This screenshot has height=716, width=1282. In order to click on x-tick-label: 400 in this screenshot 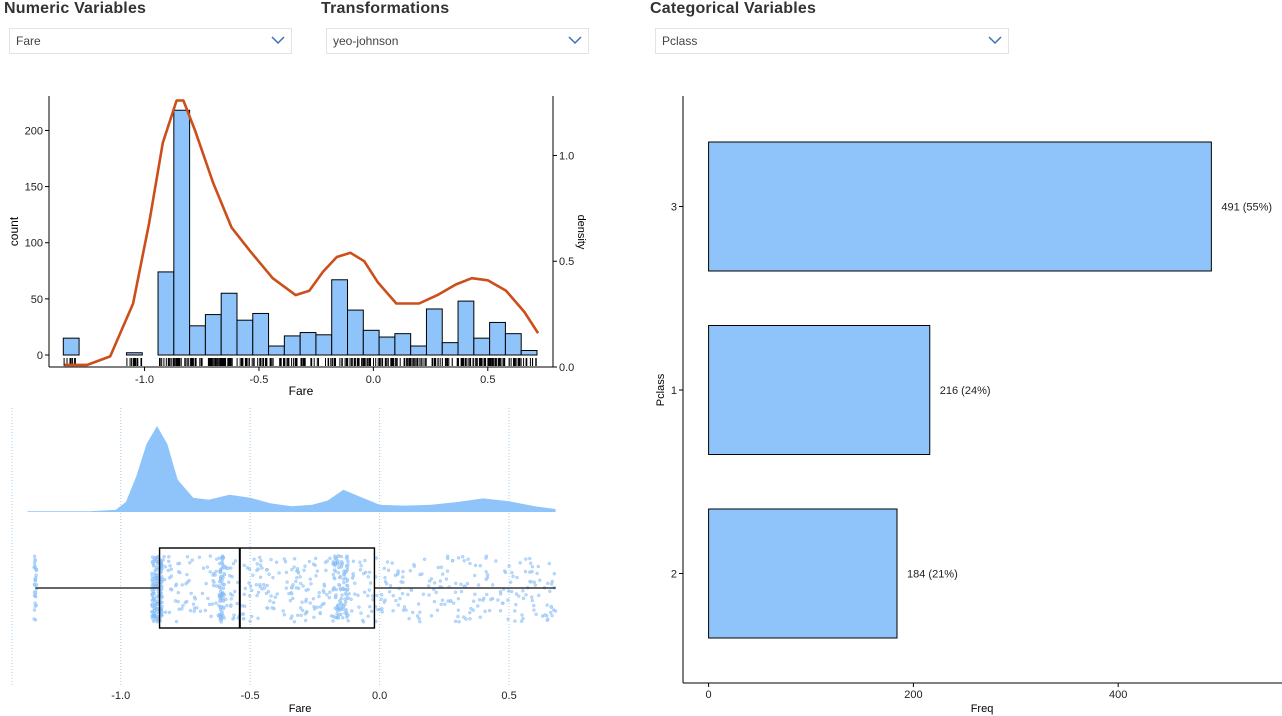, I will do `click(1118, 695)`.